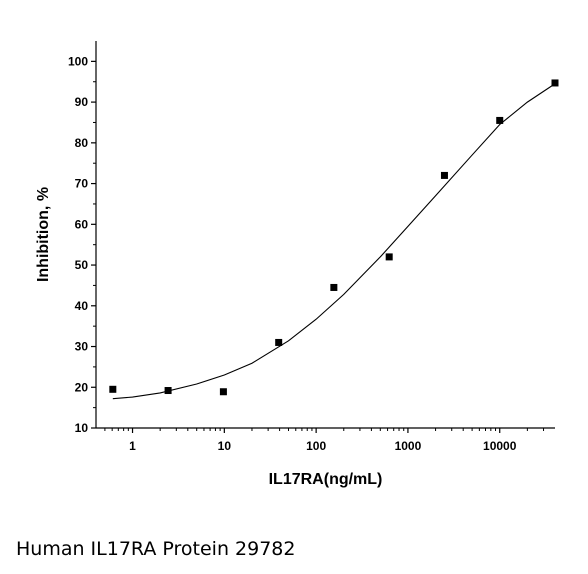 The image size is (588, 574). Describe the element at coordinates (500, 446) in the screenshot. I see `x-tick-label: 10000` at that location.